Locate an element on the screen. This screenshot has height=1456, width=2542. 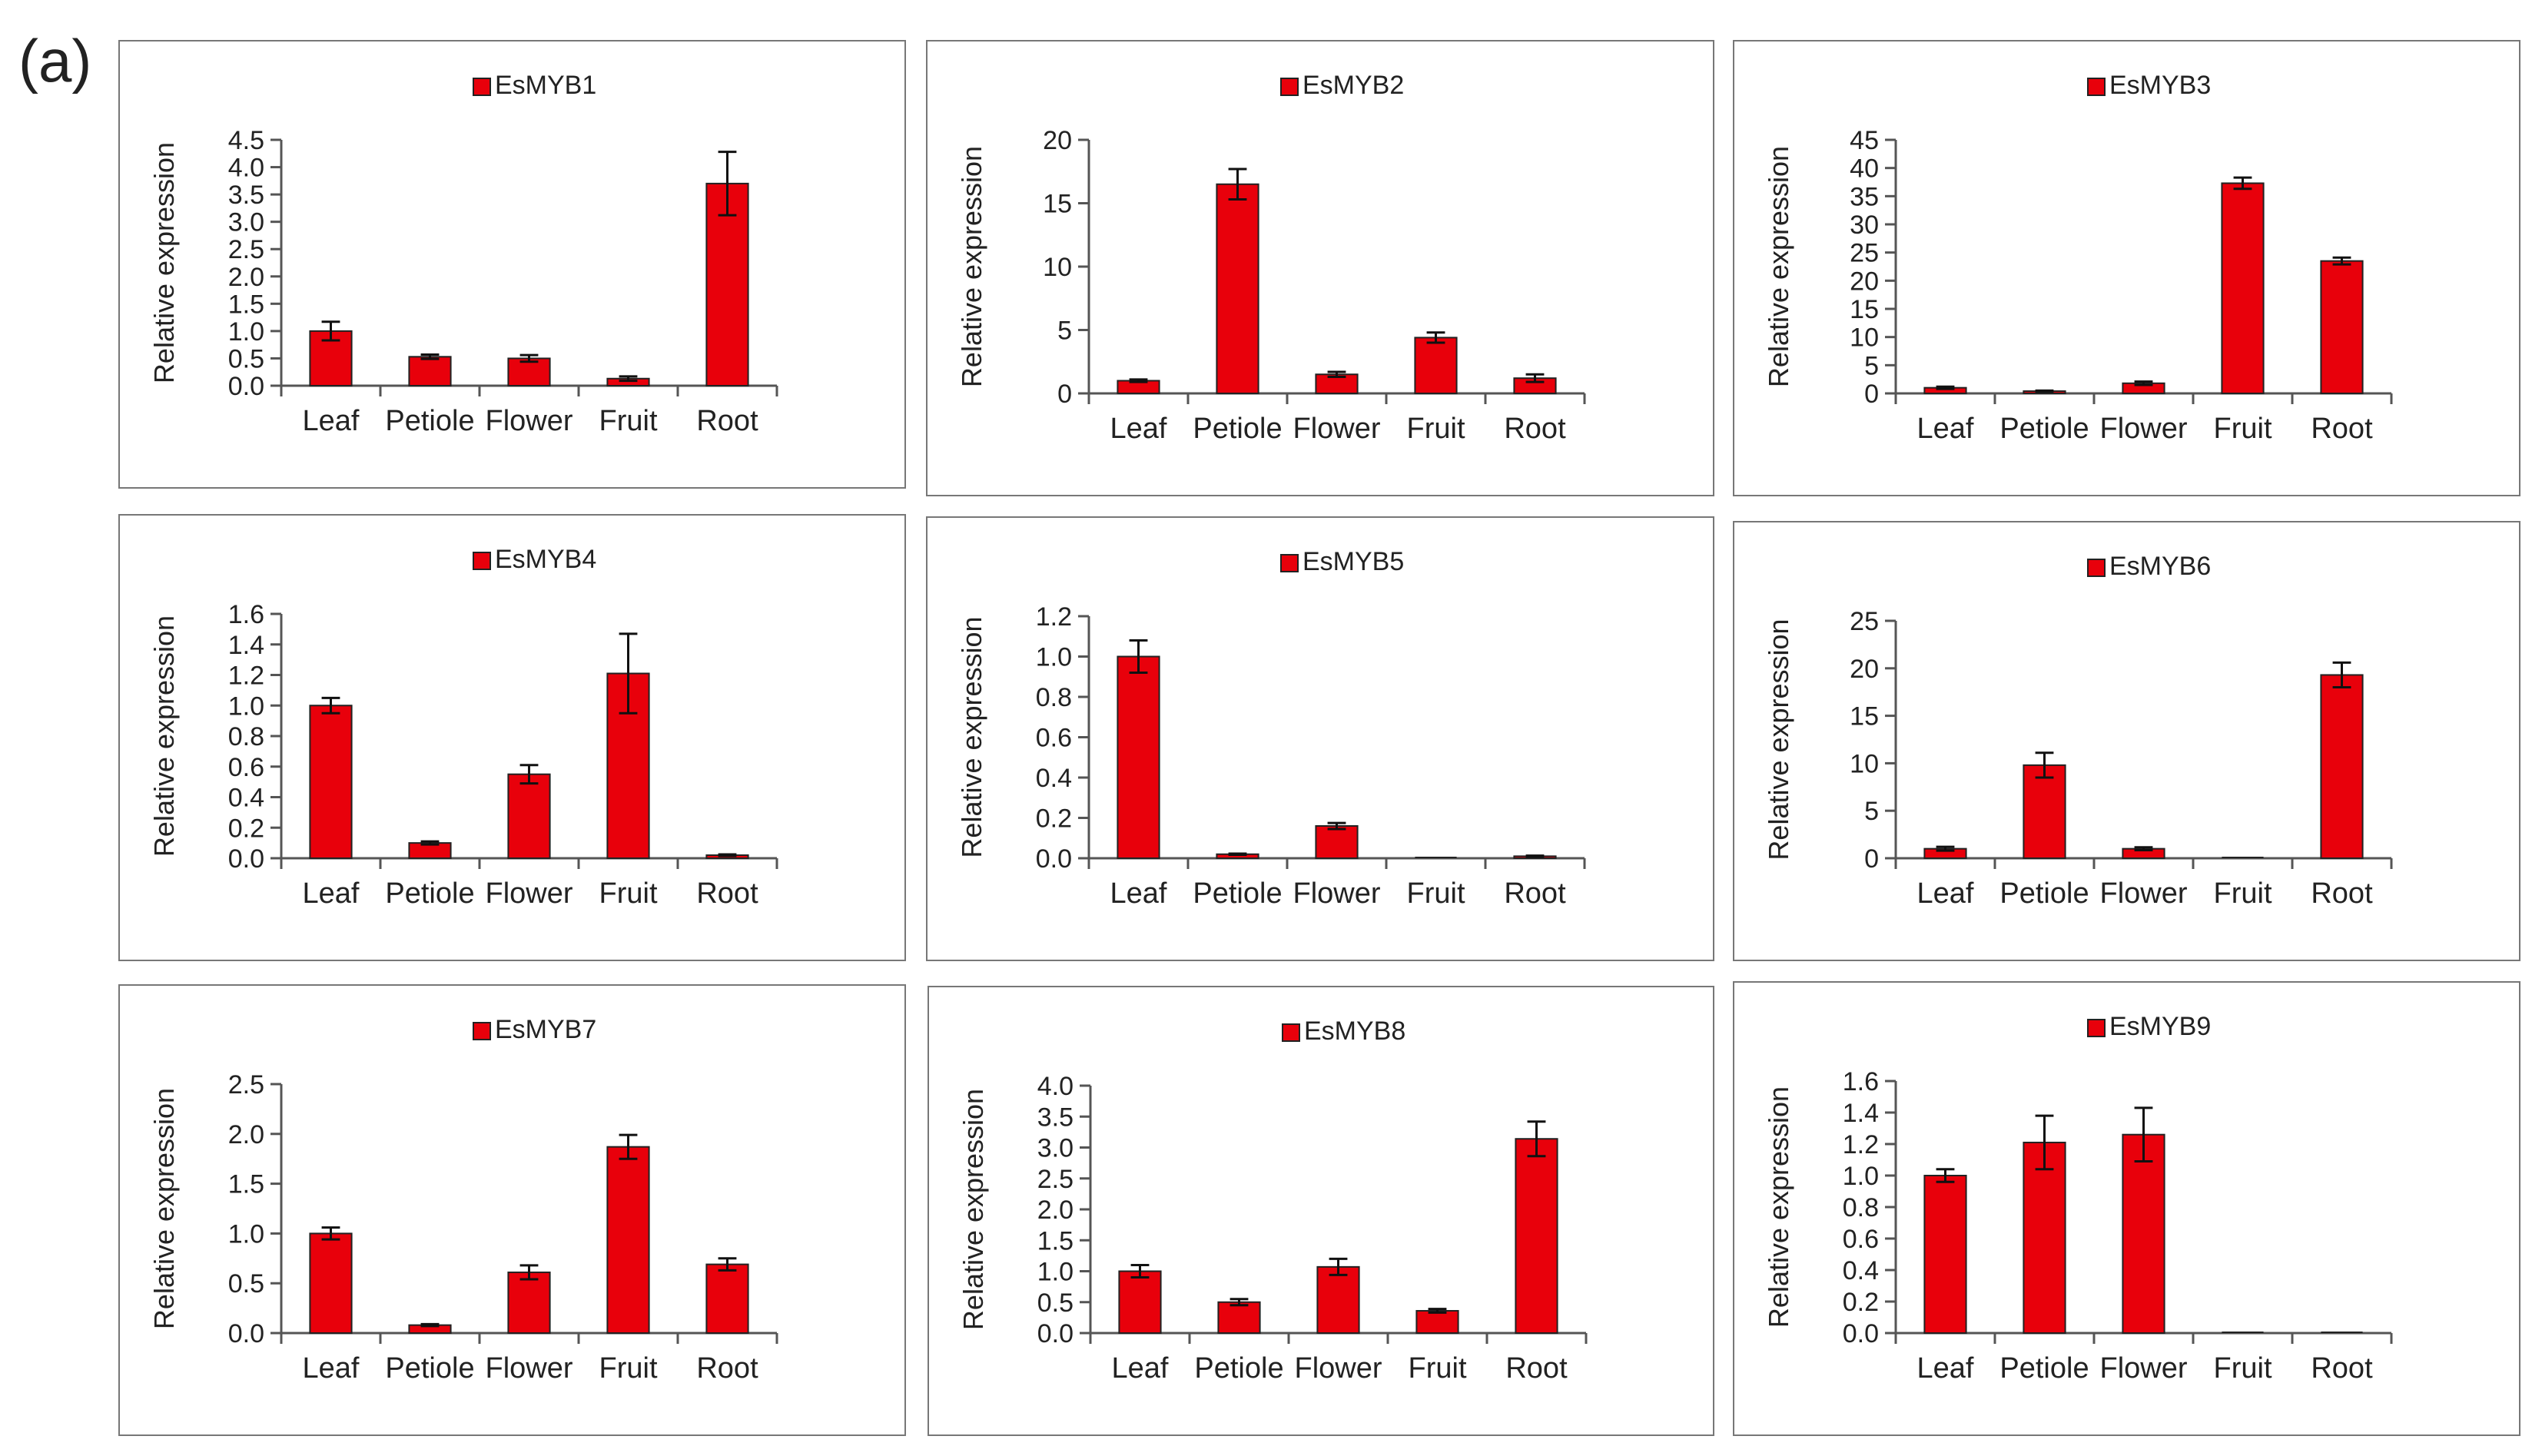
y-tick-label: 40 is located at coordinates (1864, 169).